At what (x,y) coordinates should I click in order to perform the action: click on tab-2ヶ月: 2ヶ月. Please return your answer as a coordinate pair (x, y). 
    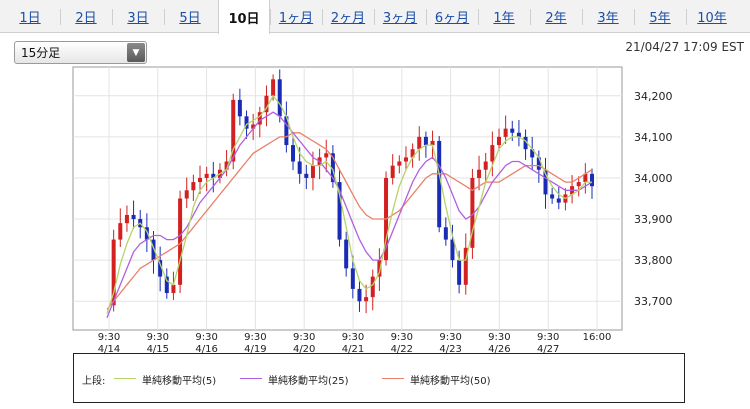
    Looking at the image, I should click on (348, 18).